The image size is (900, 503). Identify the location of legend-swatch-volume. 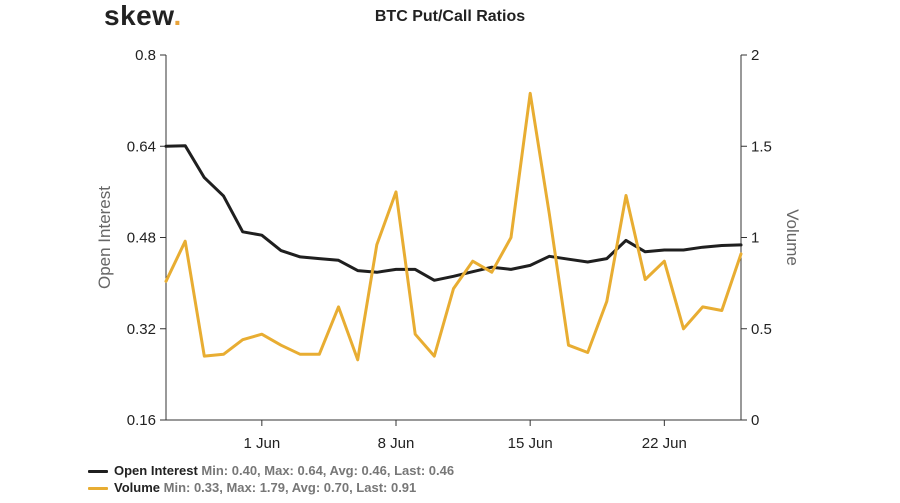
(98, 489).